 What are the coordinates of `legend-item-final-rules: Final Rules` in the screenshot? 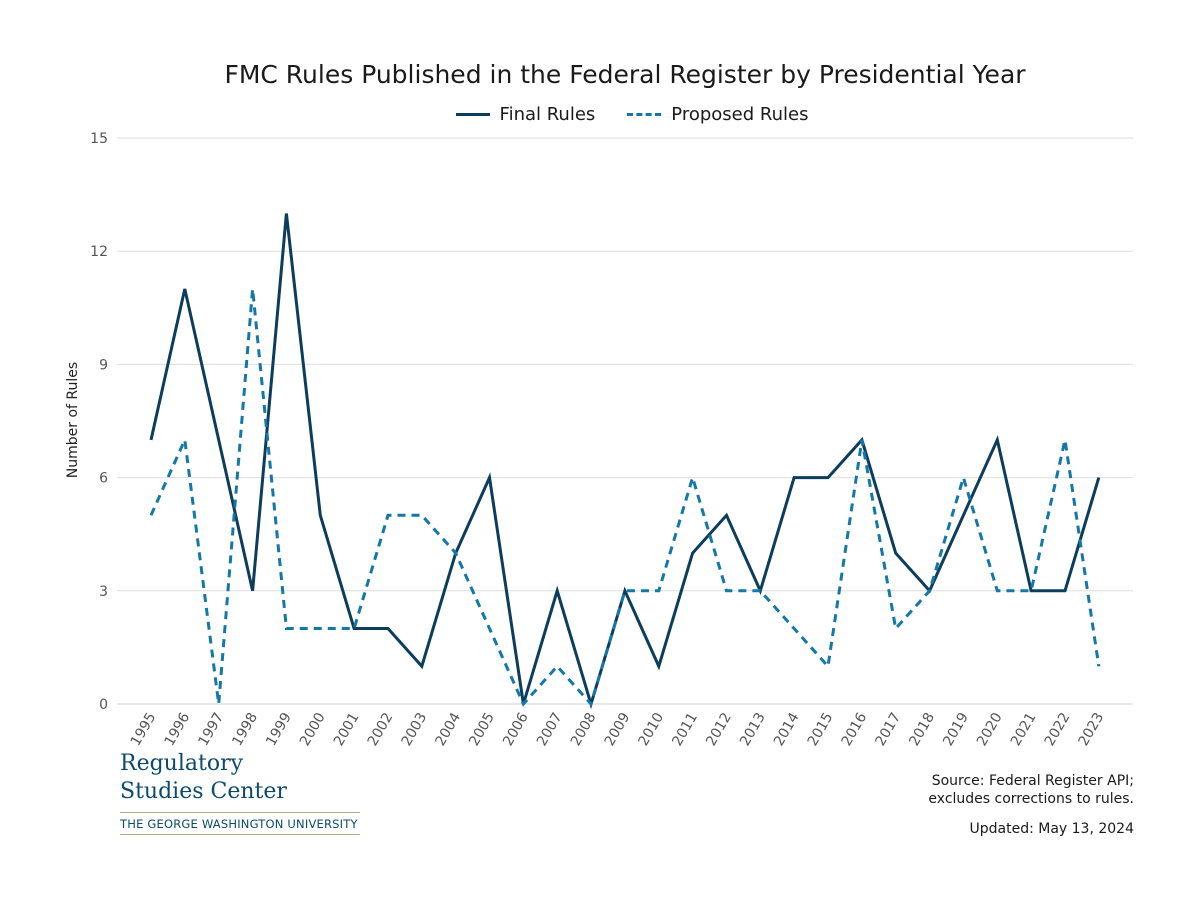 It's located at (525, 114).